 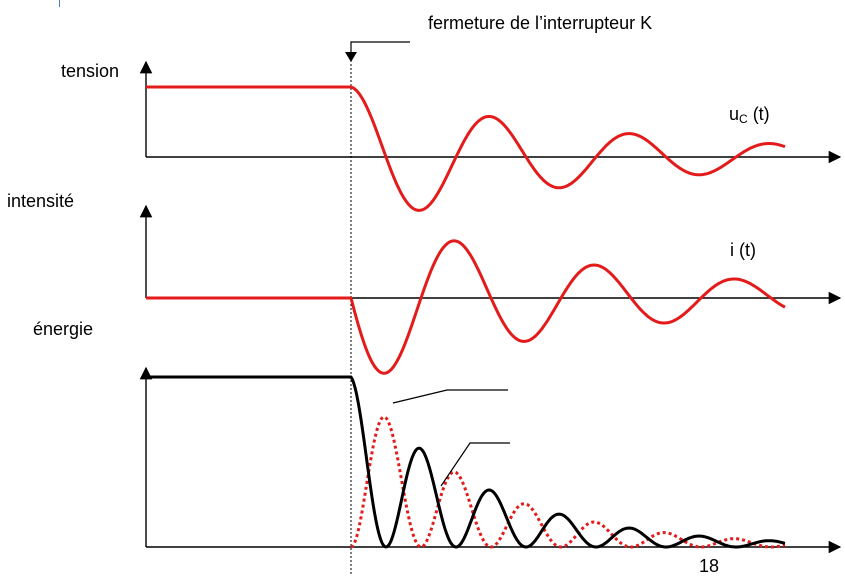 I want to click on uc-subscript: C, so click(x=743, y=119).